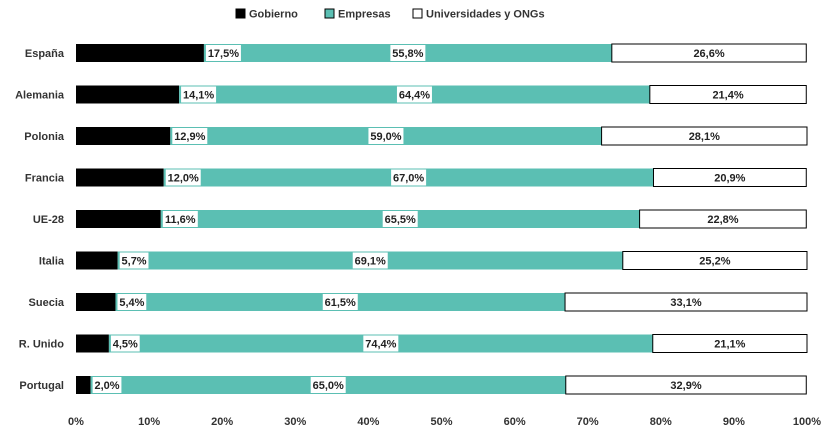  What do you see at coordinates (41, 345) in the screenshot?
I see `category-label-r-unido: R. Unido` at bounding box center [41, 345].